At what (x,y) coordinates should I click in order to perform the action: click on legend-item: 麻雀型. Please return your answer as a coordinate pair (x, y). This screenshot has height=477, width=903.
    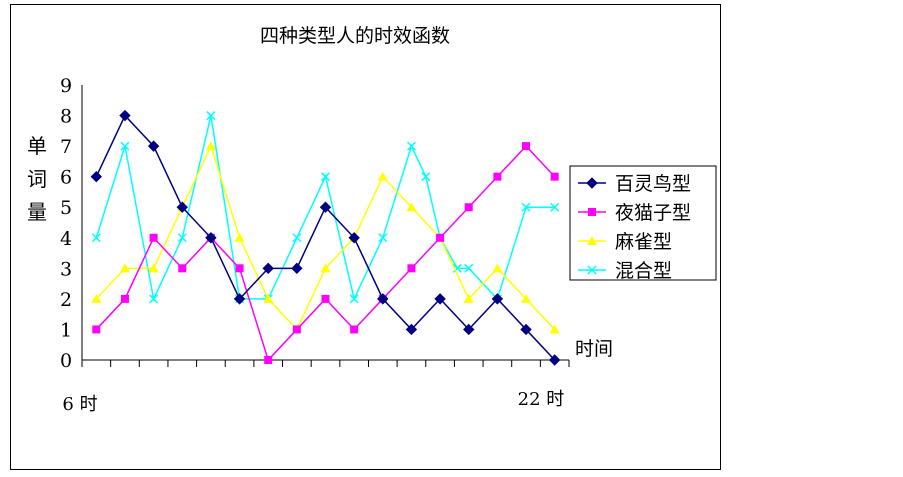
    Looking at the image, I should click on (625, 242).